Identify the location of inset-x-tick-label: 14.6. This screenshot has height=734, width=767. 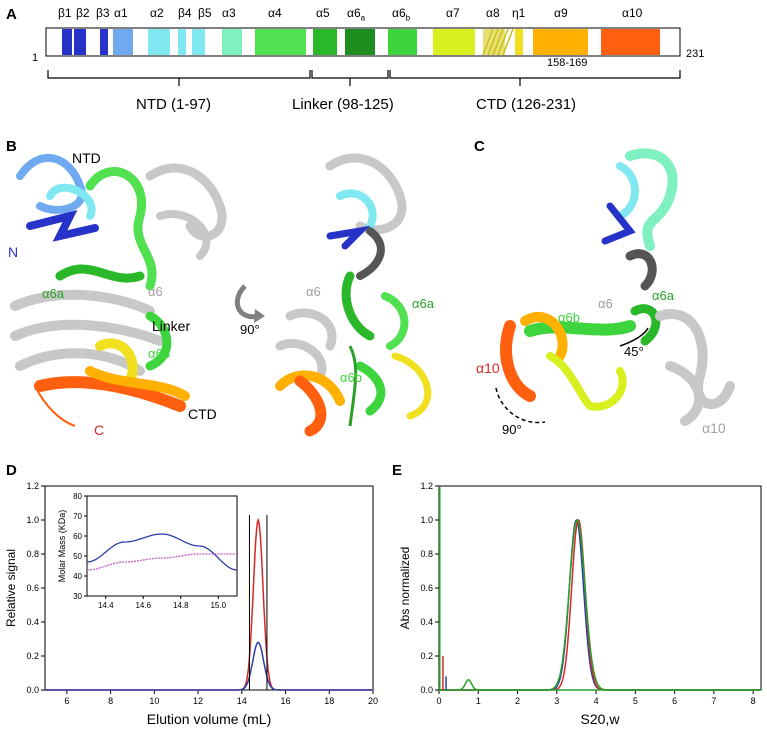
(143, 605).